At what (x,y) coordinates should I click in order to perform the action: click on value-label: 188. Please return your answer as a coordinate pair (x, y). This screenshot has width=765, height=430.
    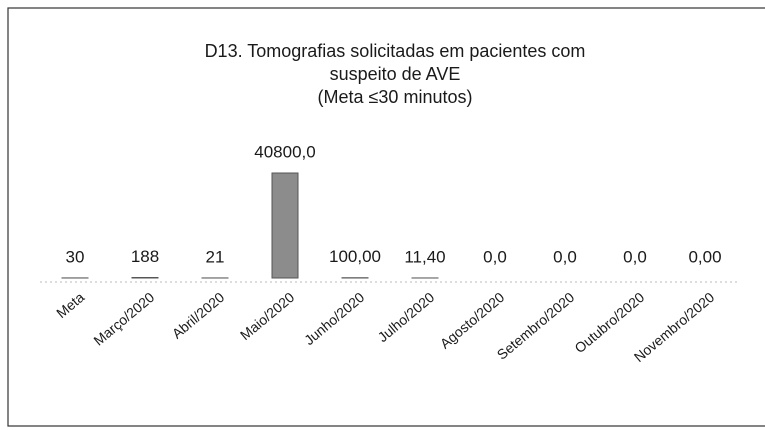
    Looking at the image, I should click on (145, 256).